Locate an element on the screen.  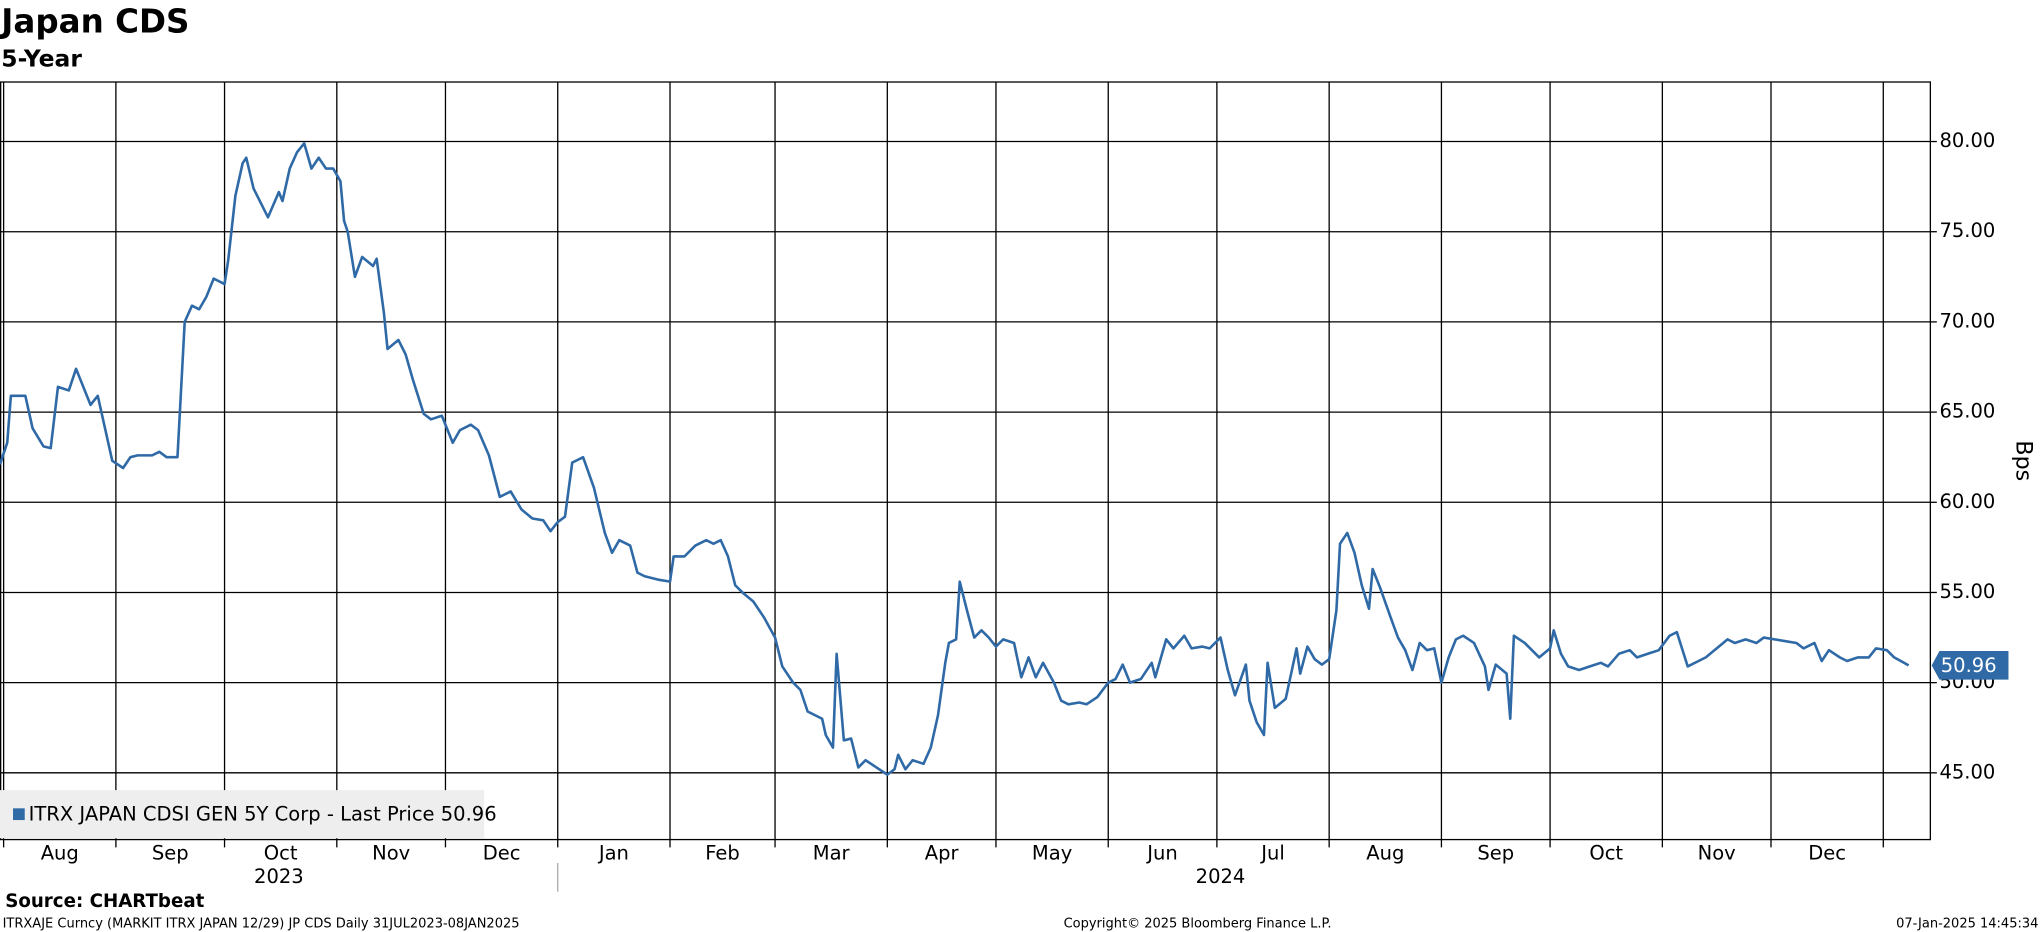
y-axis-label: Bps is located at coordinates (2023, 460).